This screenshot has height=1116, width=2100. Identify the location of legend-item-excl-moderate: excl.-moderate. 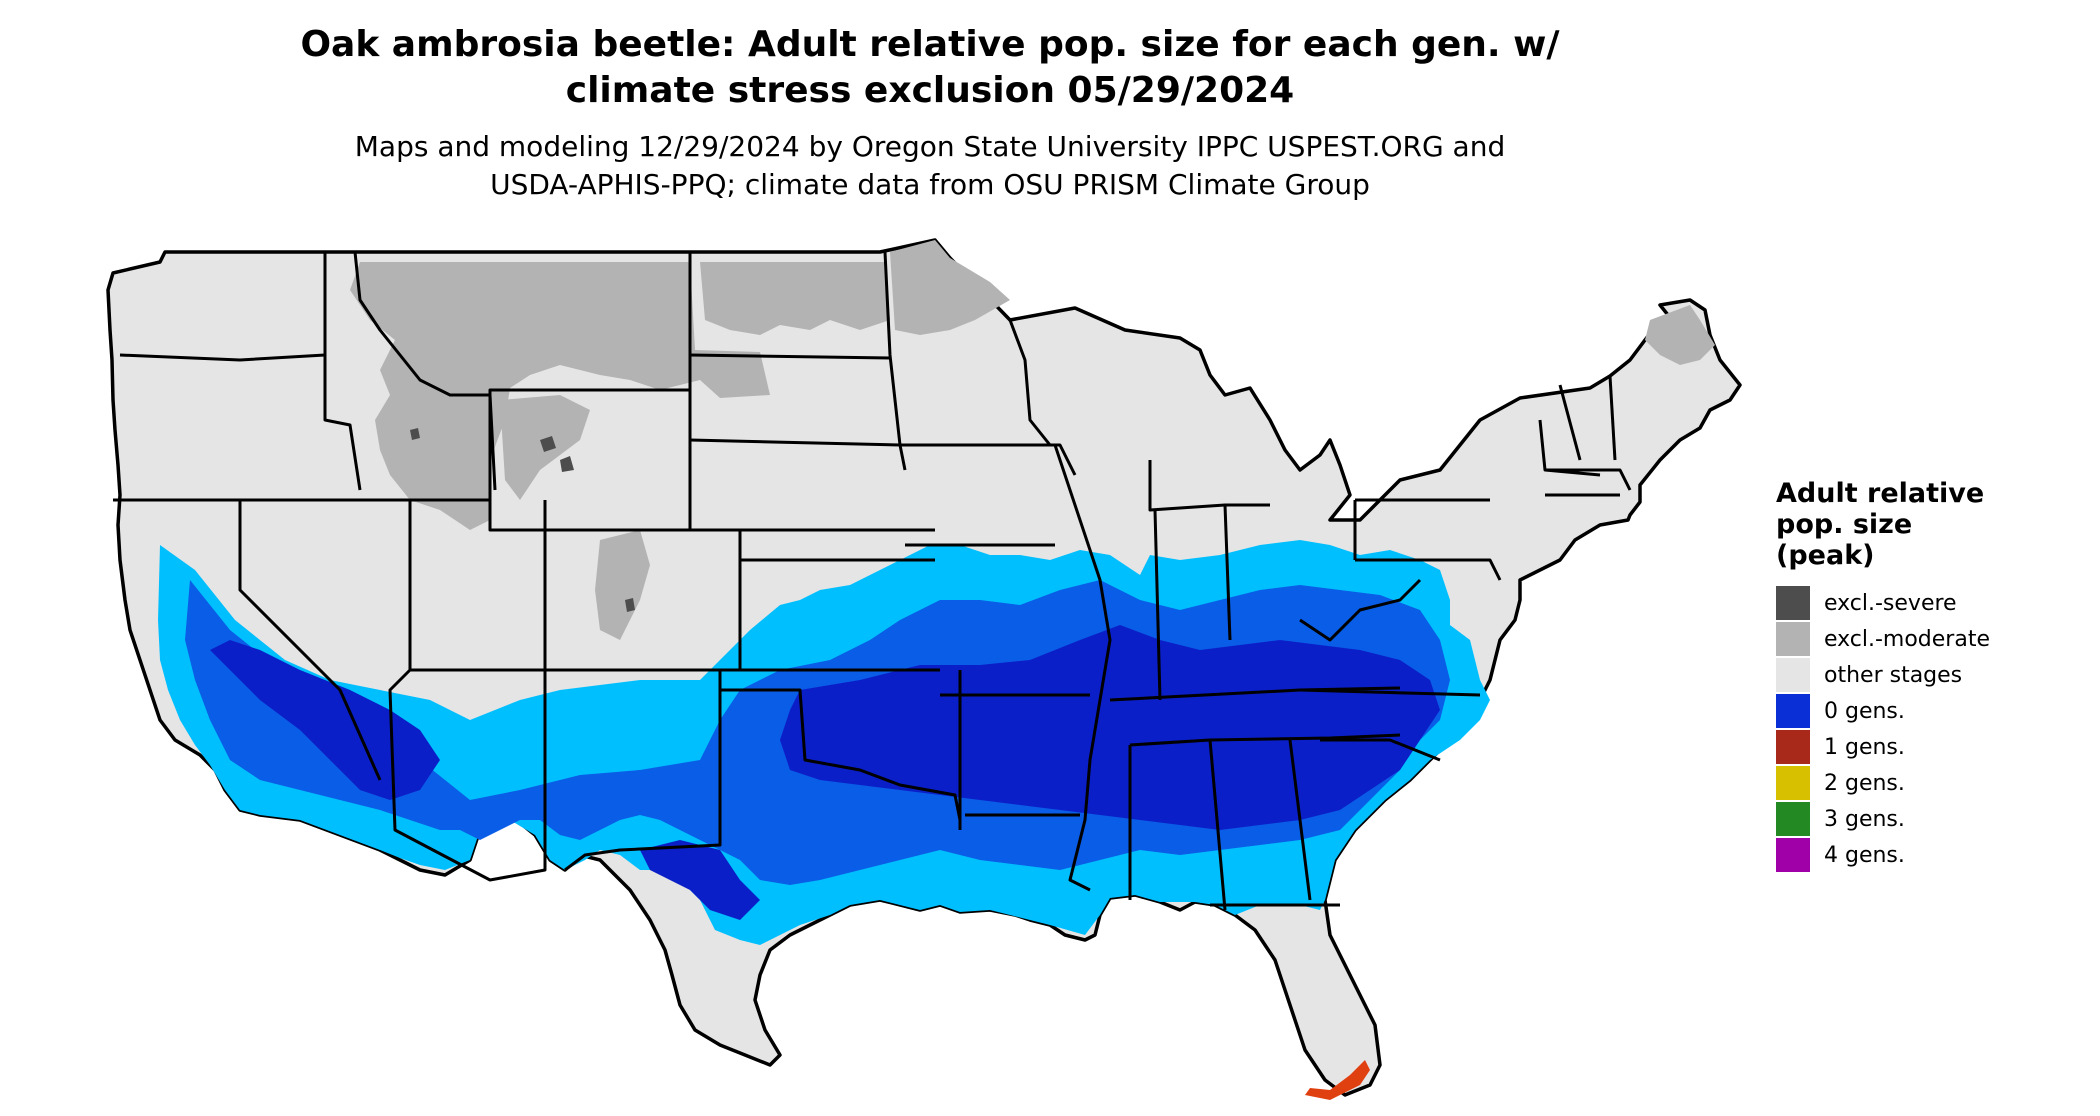
(1883, 639).